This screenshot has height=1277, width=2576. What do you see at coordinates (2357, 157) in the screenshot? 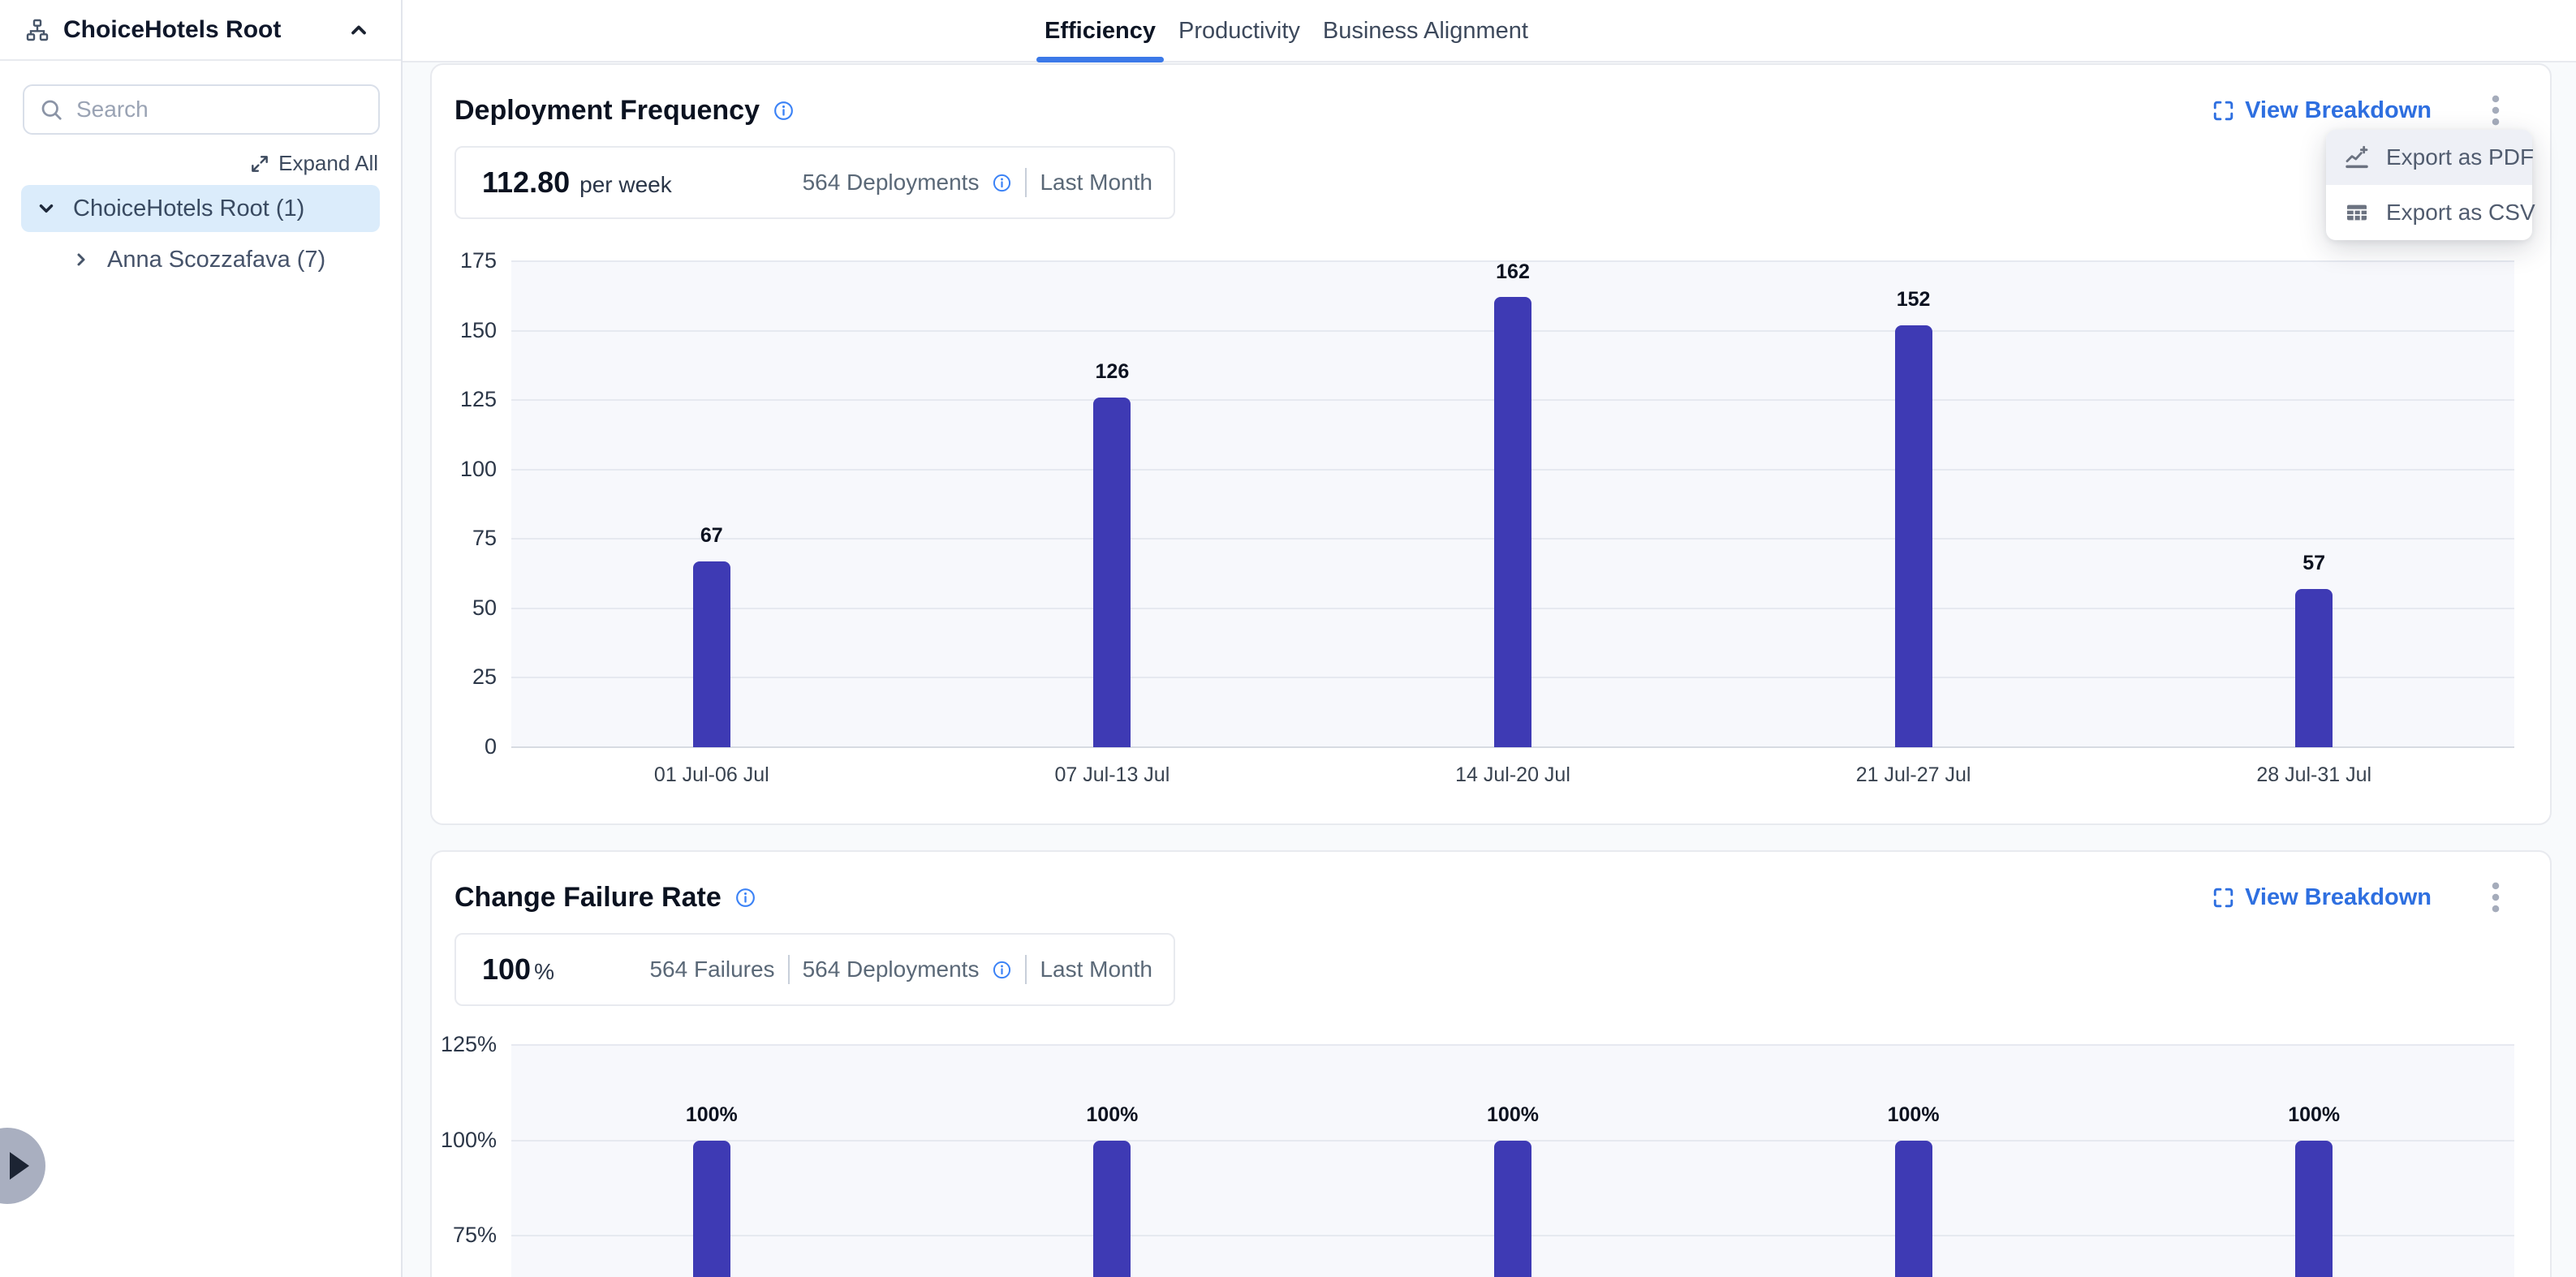
I see `chart-line-add-icon` at bounding box center [2357, 157].